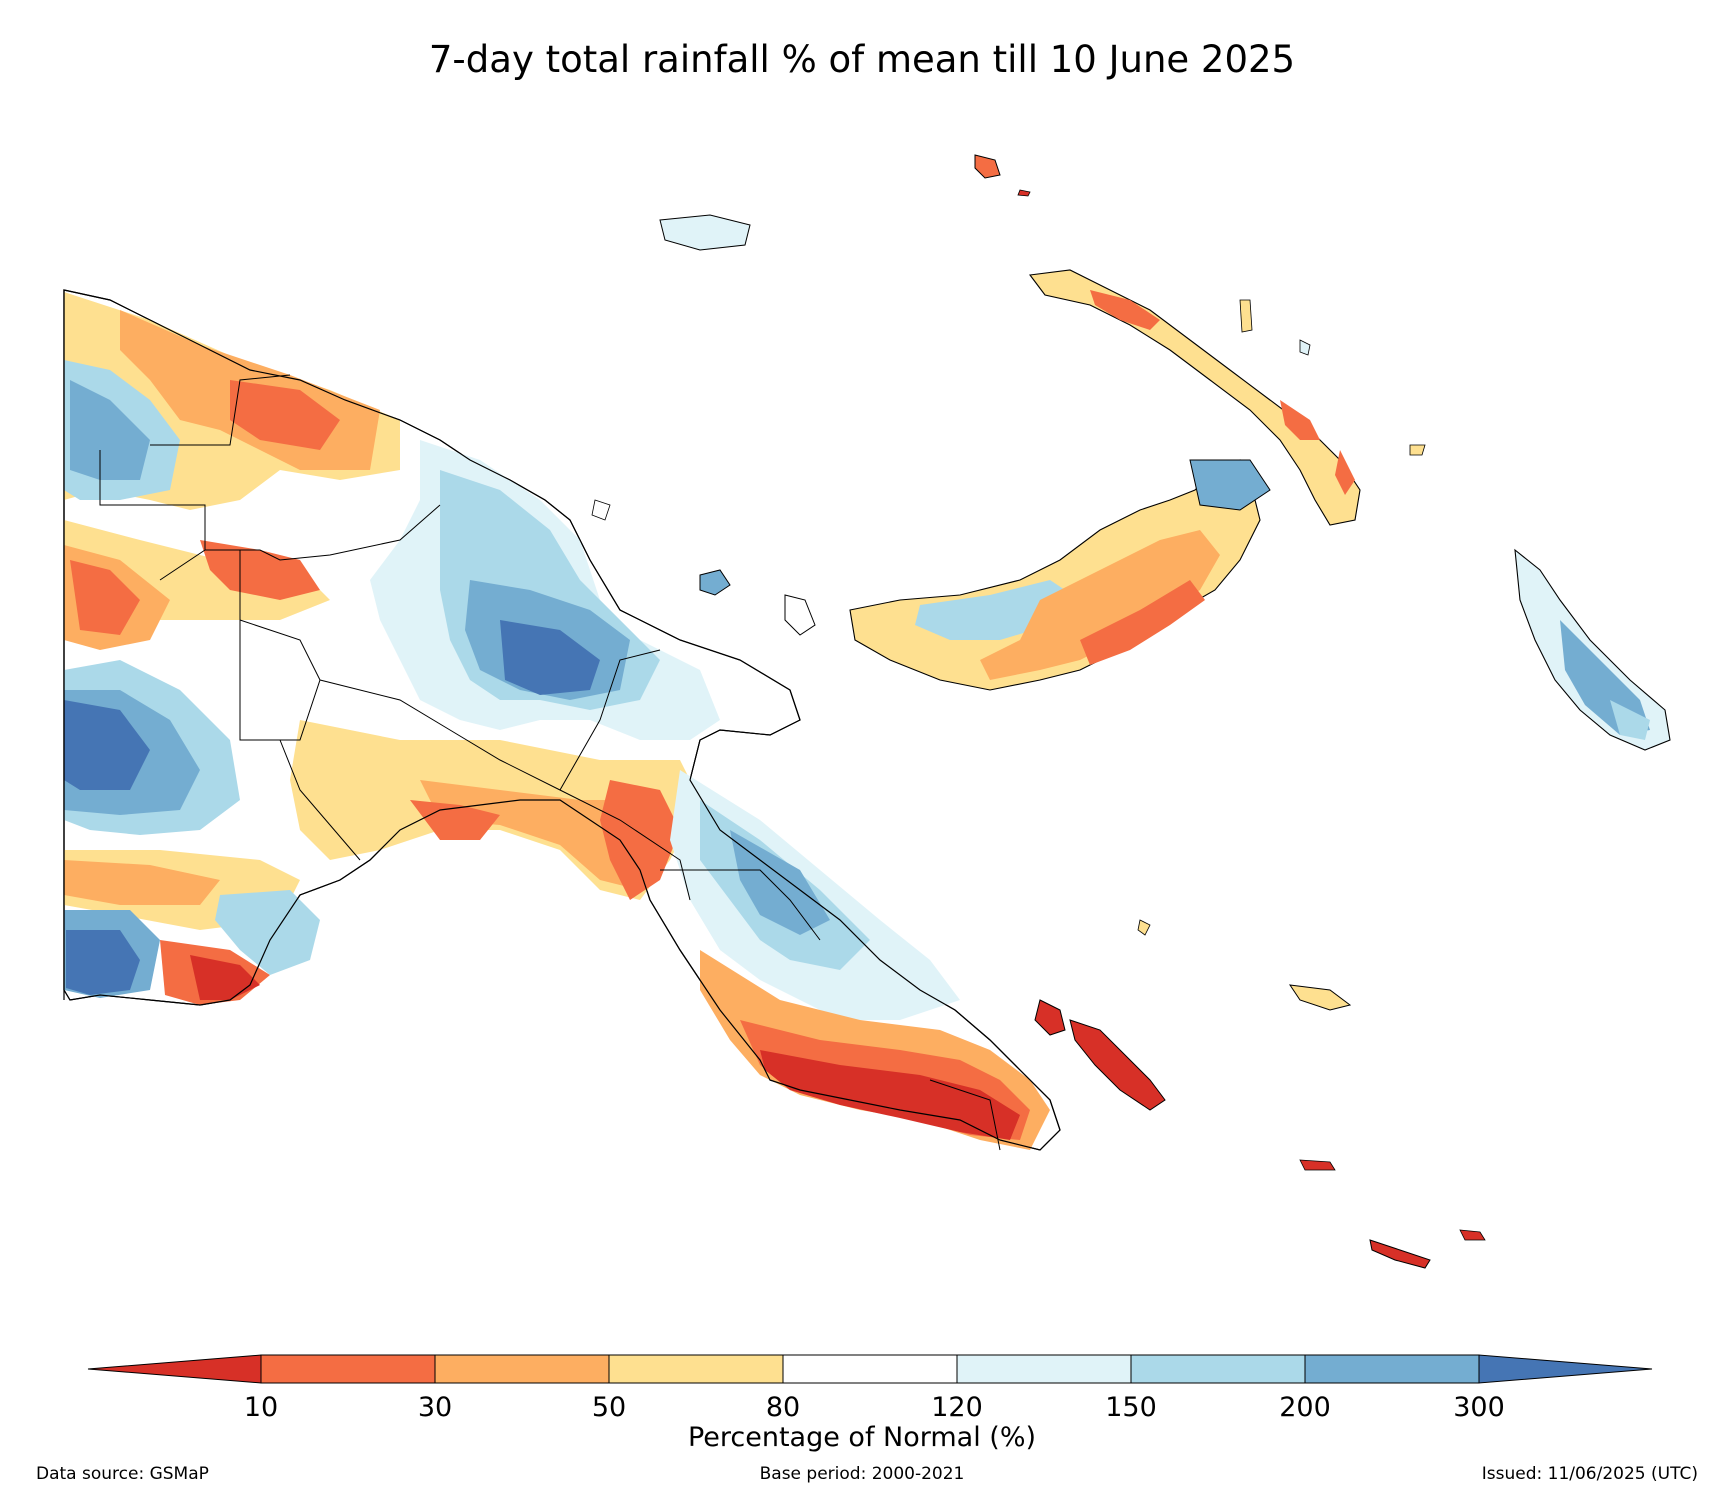 Image resolution: width=1724 pixels, height=1494 pixels. I want to click on colorbar-tick-label: 30, so click(435, 1407).